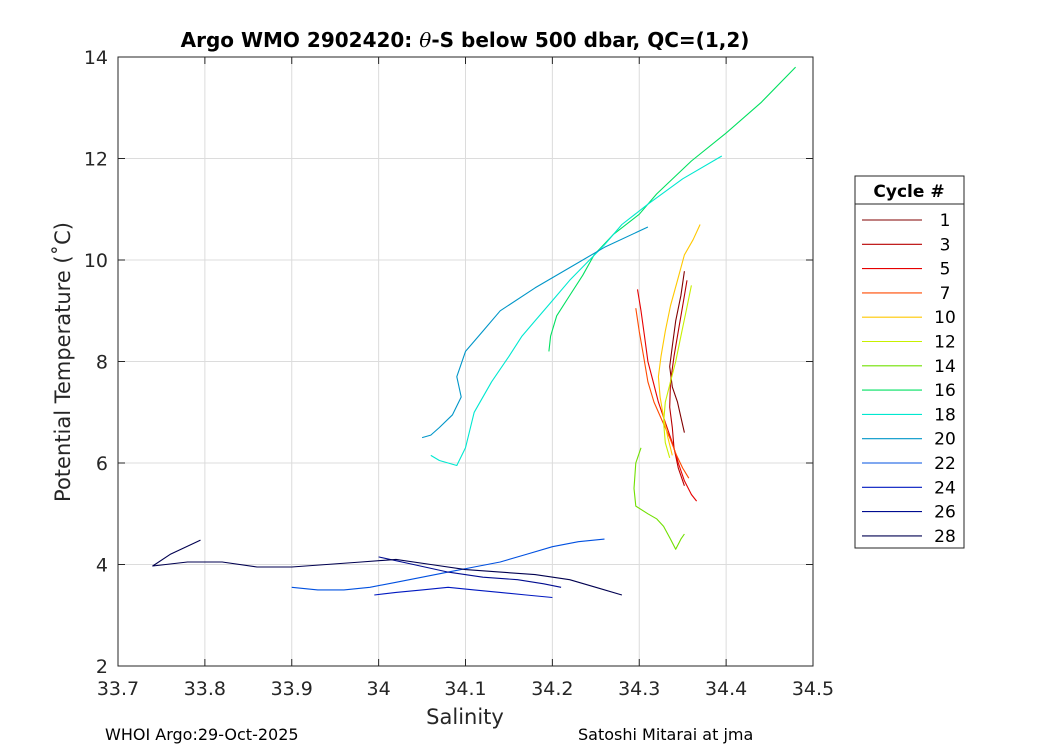 This screenshot has width=1050, height=750. I want to click on legend-label-cycle-26: 26, so click(945, 513).